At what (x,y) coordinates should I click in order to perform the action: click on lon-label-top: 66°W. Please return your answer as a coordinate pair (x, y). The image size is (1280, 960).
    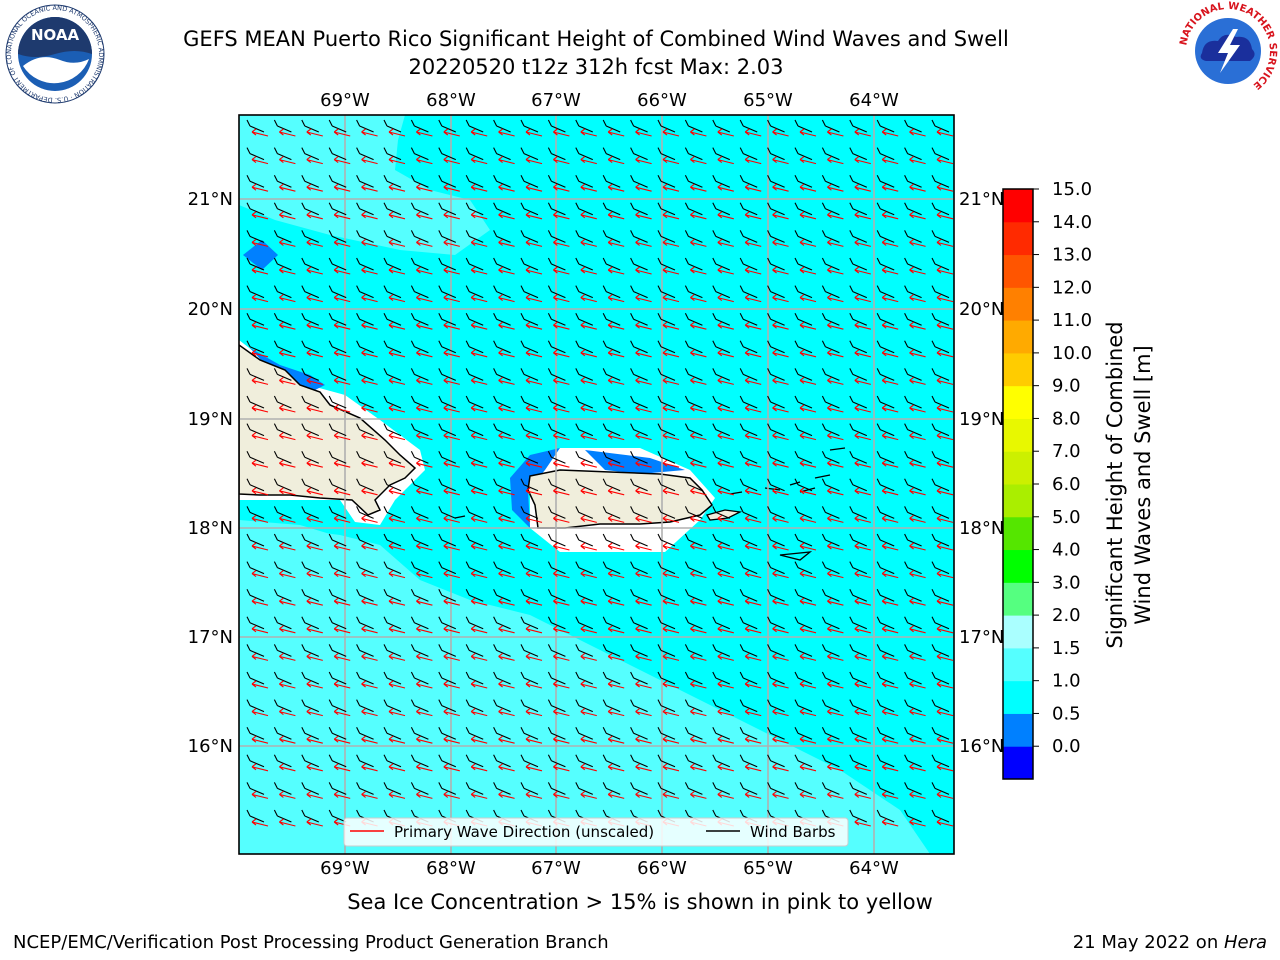
    Looking at the image, I should click on (662, 100).